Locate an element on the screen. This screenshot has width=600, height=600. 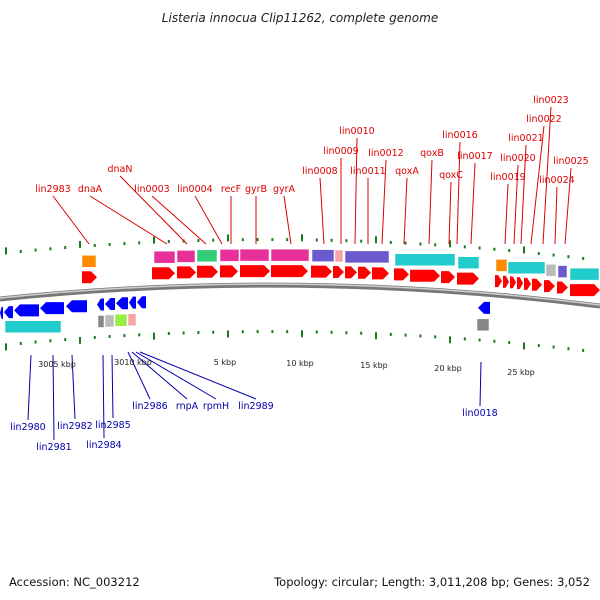
gene-label: lin0020 is located at coordinates (517, 158).